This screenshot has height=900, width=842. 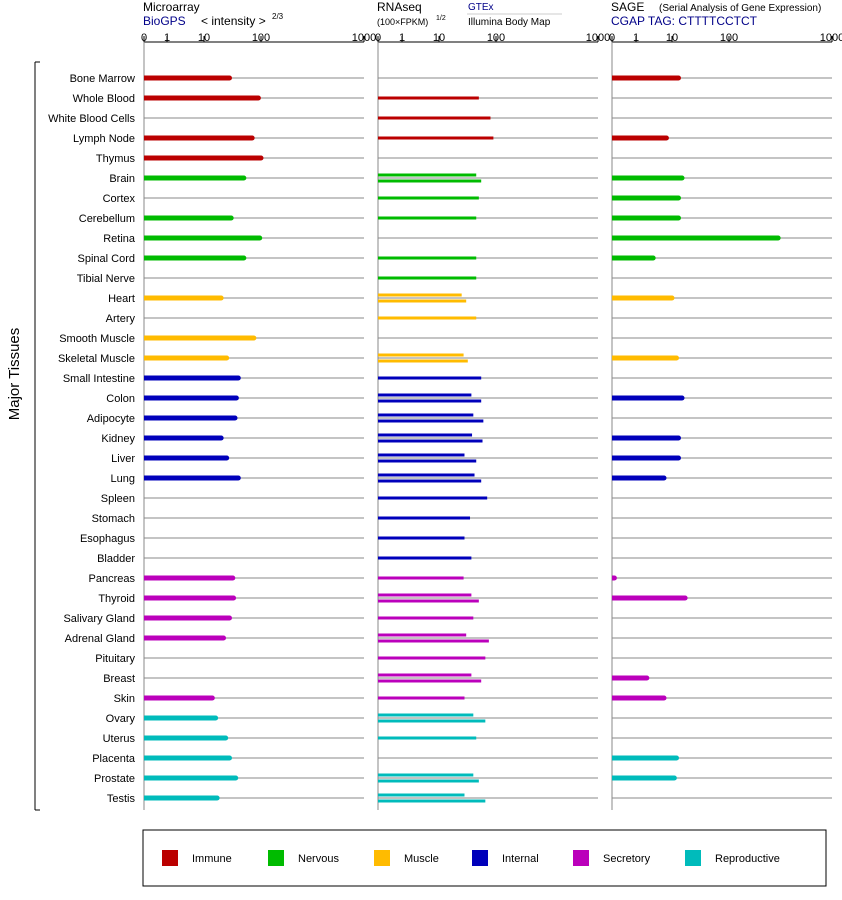 I want to click on microarray-tick-label: 100, so click(x=261, y=38).